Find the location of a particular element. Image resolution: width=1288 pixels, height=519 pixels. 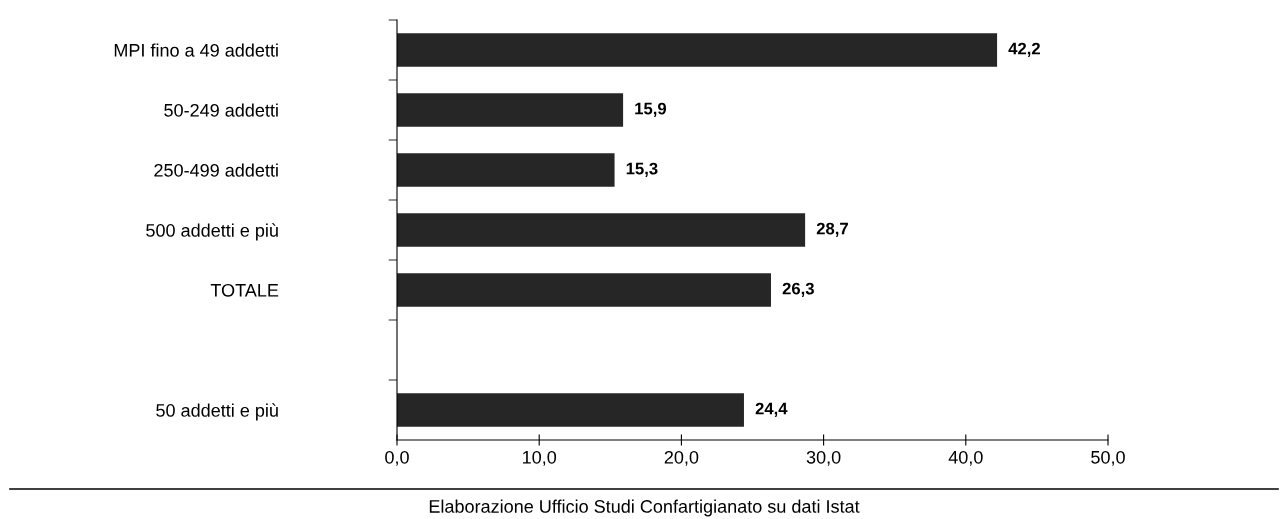

x-tick-label: 40,0 is located at coordinates (965, 458).